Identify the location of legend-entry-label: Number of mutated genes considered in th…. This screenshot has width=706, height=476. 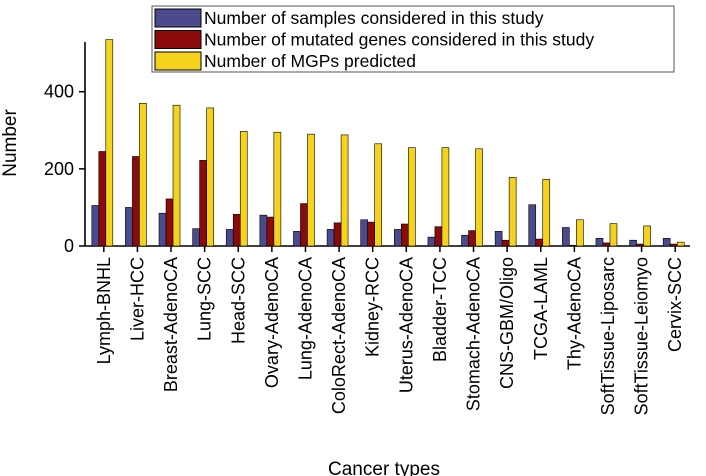
(399, 40).